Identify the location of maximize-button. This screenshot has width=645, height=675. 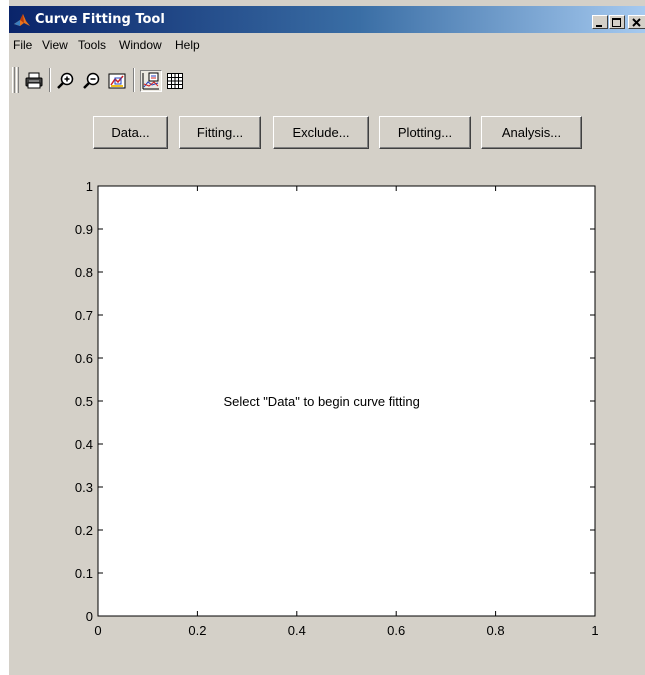
(617, 22).